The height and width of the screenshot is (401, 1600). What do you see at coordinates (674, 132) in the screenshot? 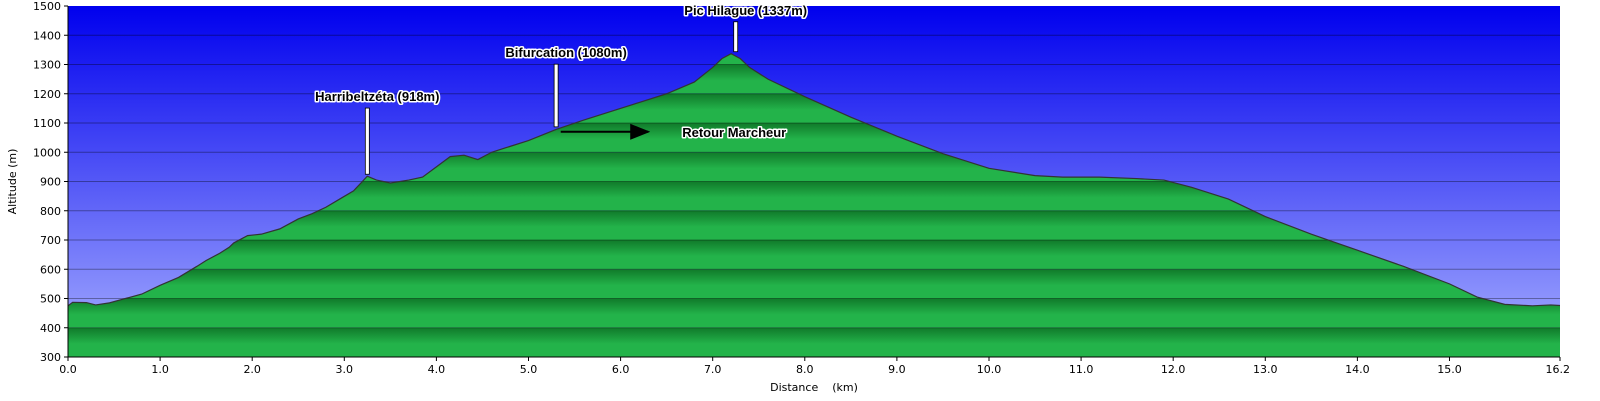
I see `return-arrow-annotation: Retour Marcheur` at bounding box center [674, 132].